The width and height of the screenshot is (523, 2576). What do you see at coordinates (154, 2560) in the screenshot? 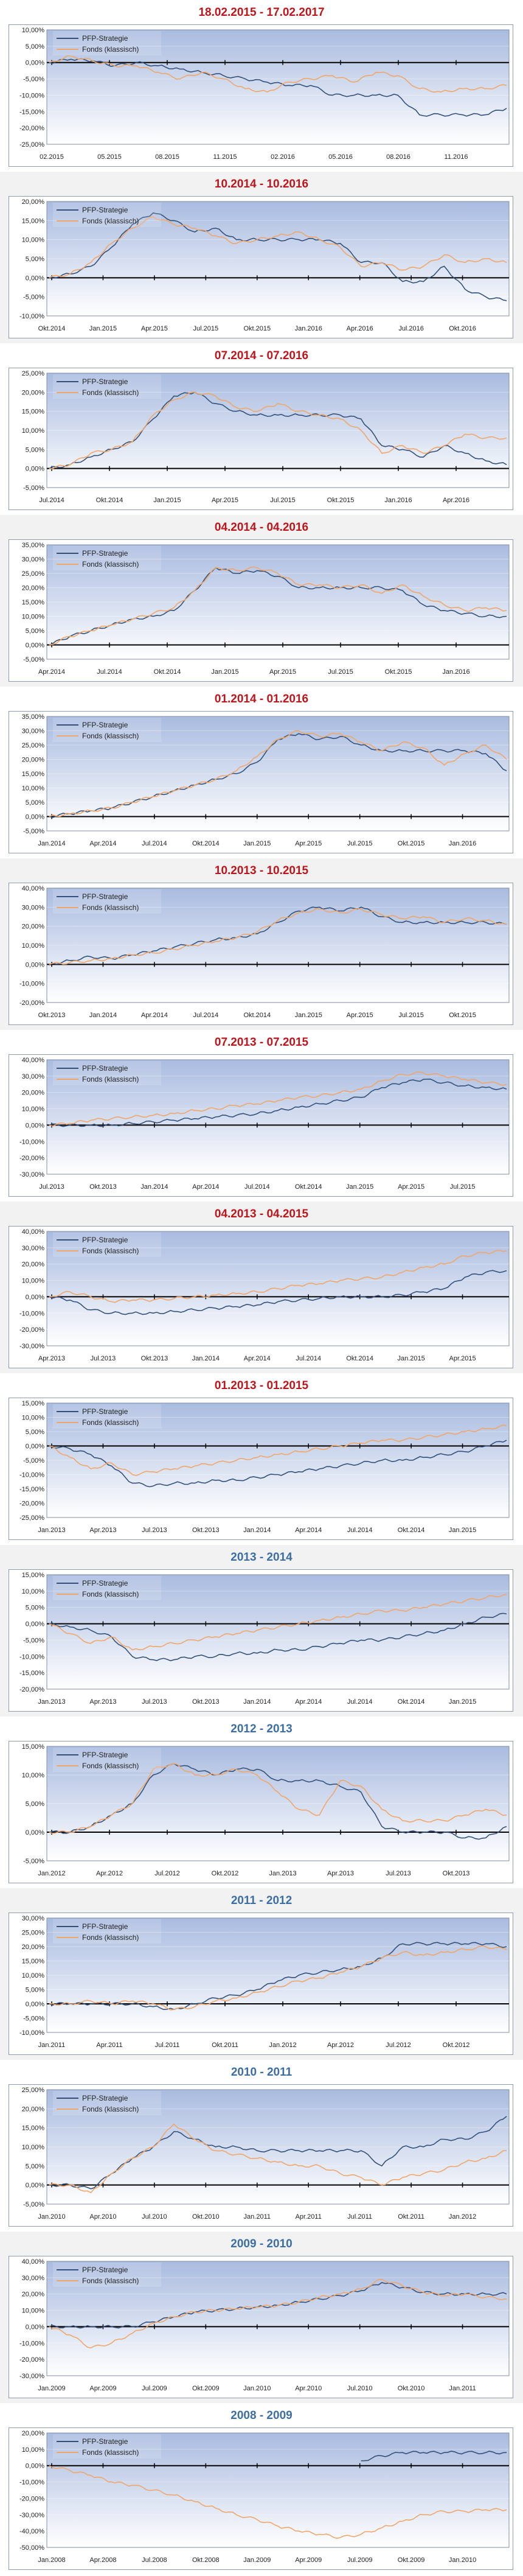
I see `x-tick-label: Jul.2008` at bounding box center [154, 2560].